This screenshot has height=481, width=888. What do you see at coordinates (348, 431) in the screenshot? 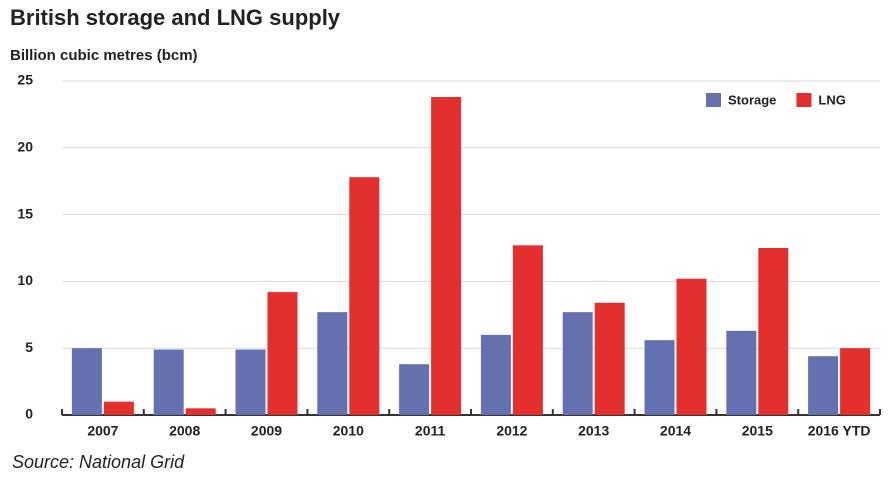
I see `x-tick-label: 2010` at bounding box center [348, 431].